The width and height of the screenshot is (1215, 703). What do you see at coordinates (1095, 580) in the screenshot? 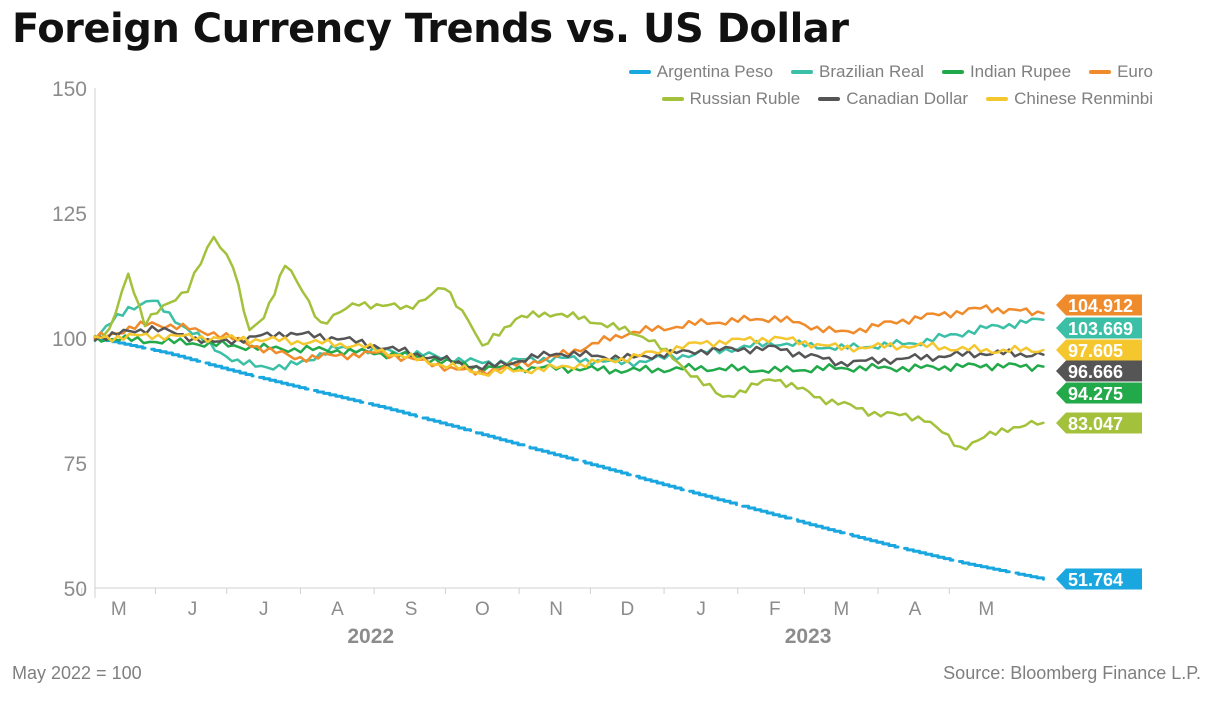
I see `end-value-label: 51.764` at bounding box center [1095, 580].